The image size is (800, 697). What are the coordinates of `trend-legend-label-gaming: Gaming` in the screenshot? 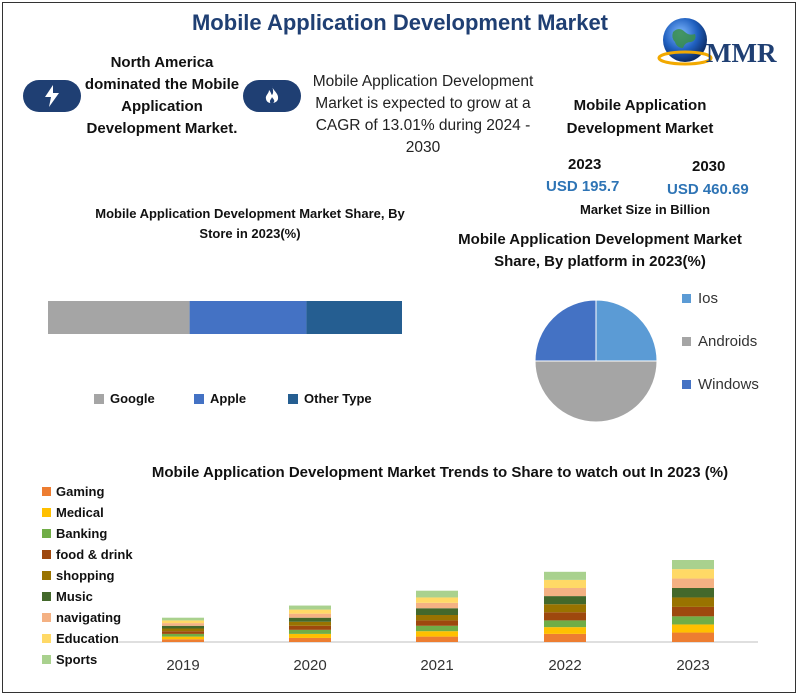 It's located at (80, 491).